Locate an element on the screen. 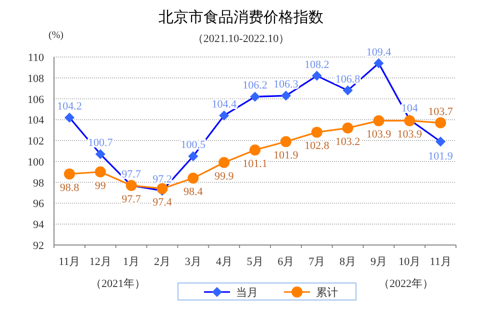 The height and width of the screenshot is (328, 483). data-label: 97.2 is located at coordinates (162, 180).